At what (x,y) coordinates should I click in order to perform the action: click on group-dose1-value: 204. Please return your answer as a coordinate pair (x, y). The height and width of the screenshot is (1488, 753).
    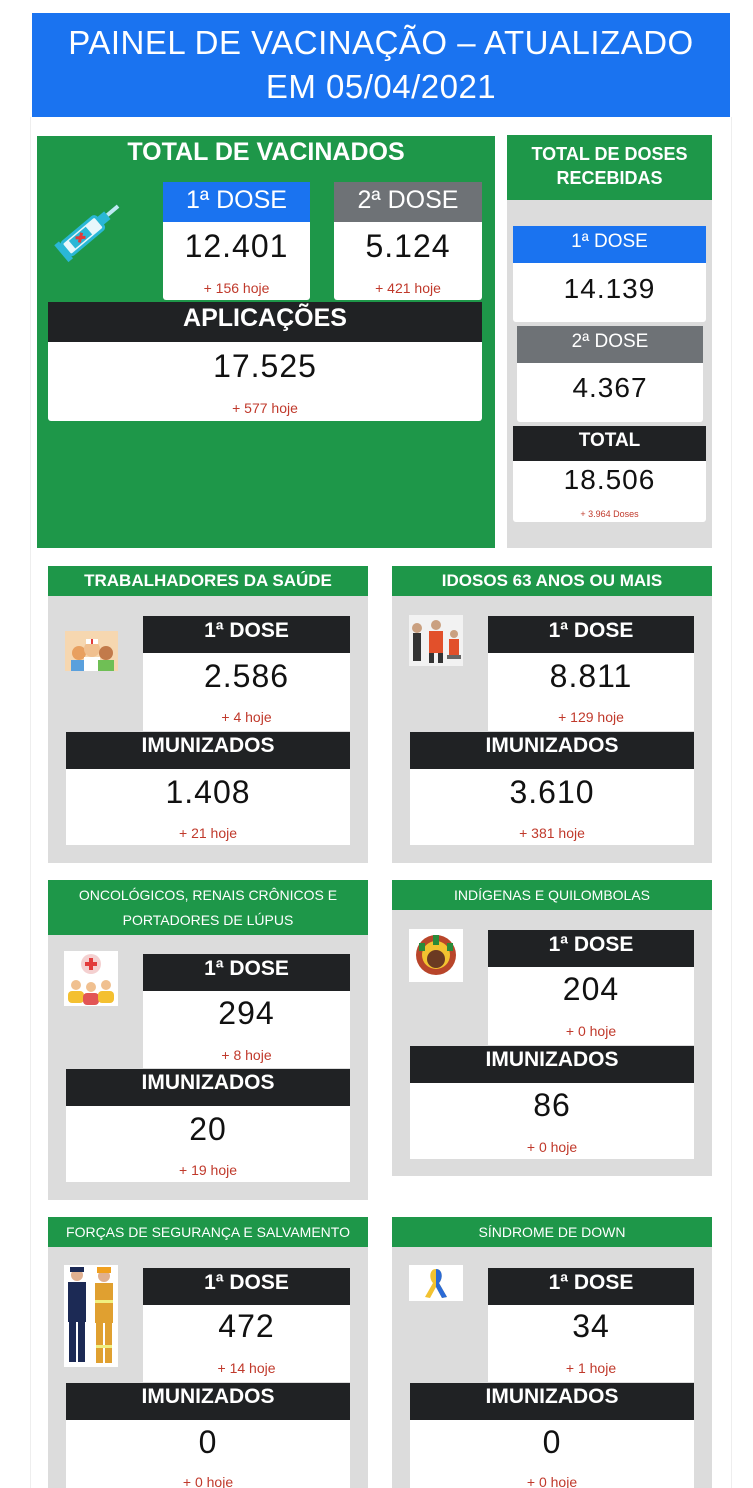
    Looking at the image, I should click on (591, 989).